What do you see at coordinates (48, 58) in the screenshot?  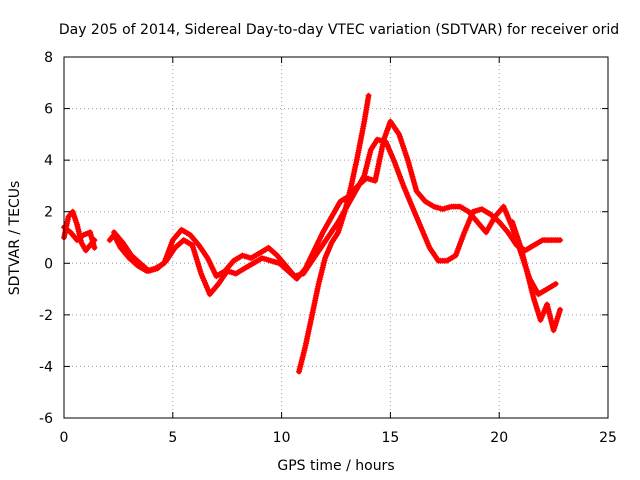 I see `y-tick-label: 8` at bounding box center [48, 58].